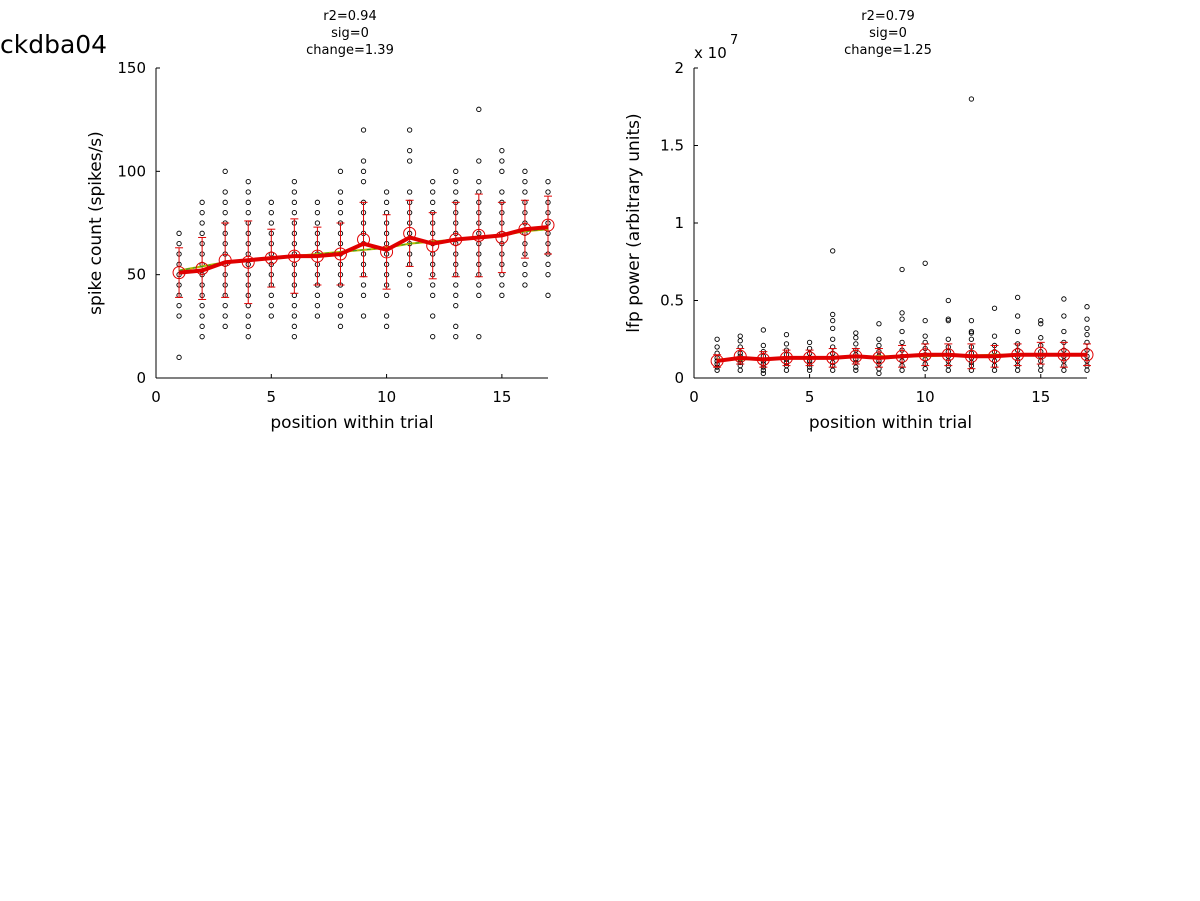  What do you see at coordinates (272, 397) in the screenshot?
I see `x-tick-label: 5` at bounding box center [272, 397].